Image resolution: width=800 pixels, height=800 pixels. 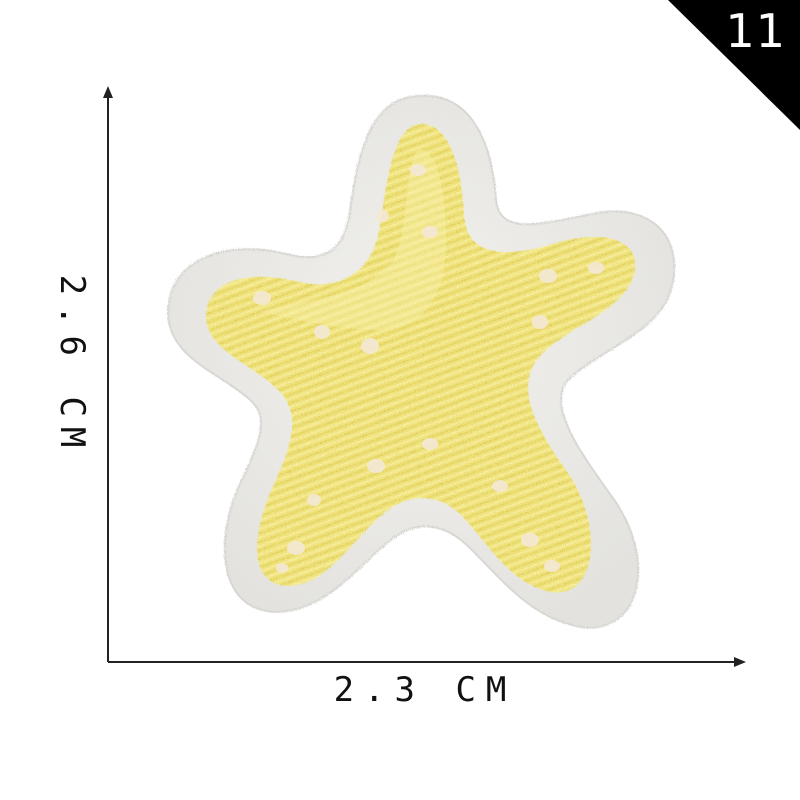 What do you see at coordinates (740, 662) in the screenshot?
I see `horizontal-axis-arrow-icon` at bounding box center [740, 662].